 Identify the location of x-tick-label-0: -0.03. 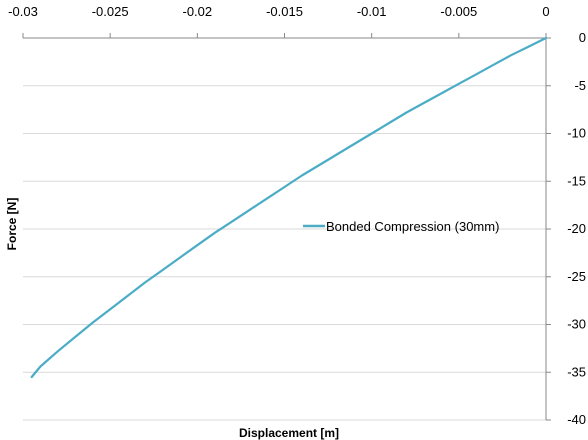
(23, 11).